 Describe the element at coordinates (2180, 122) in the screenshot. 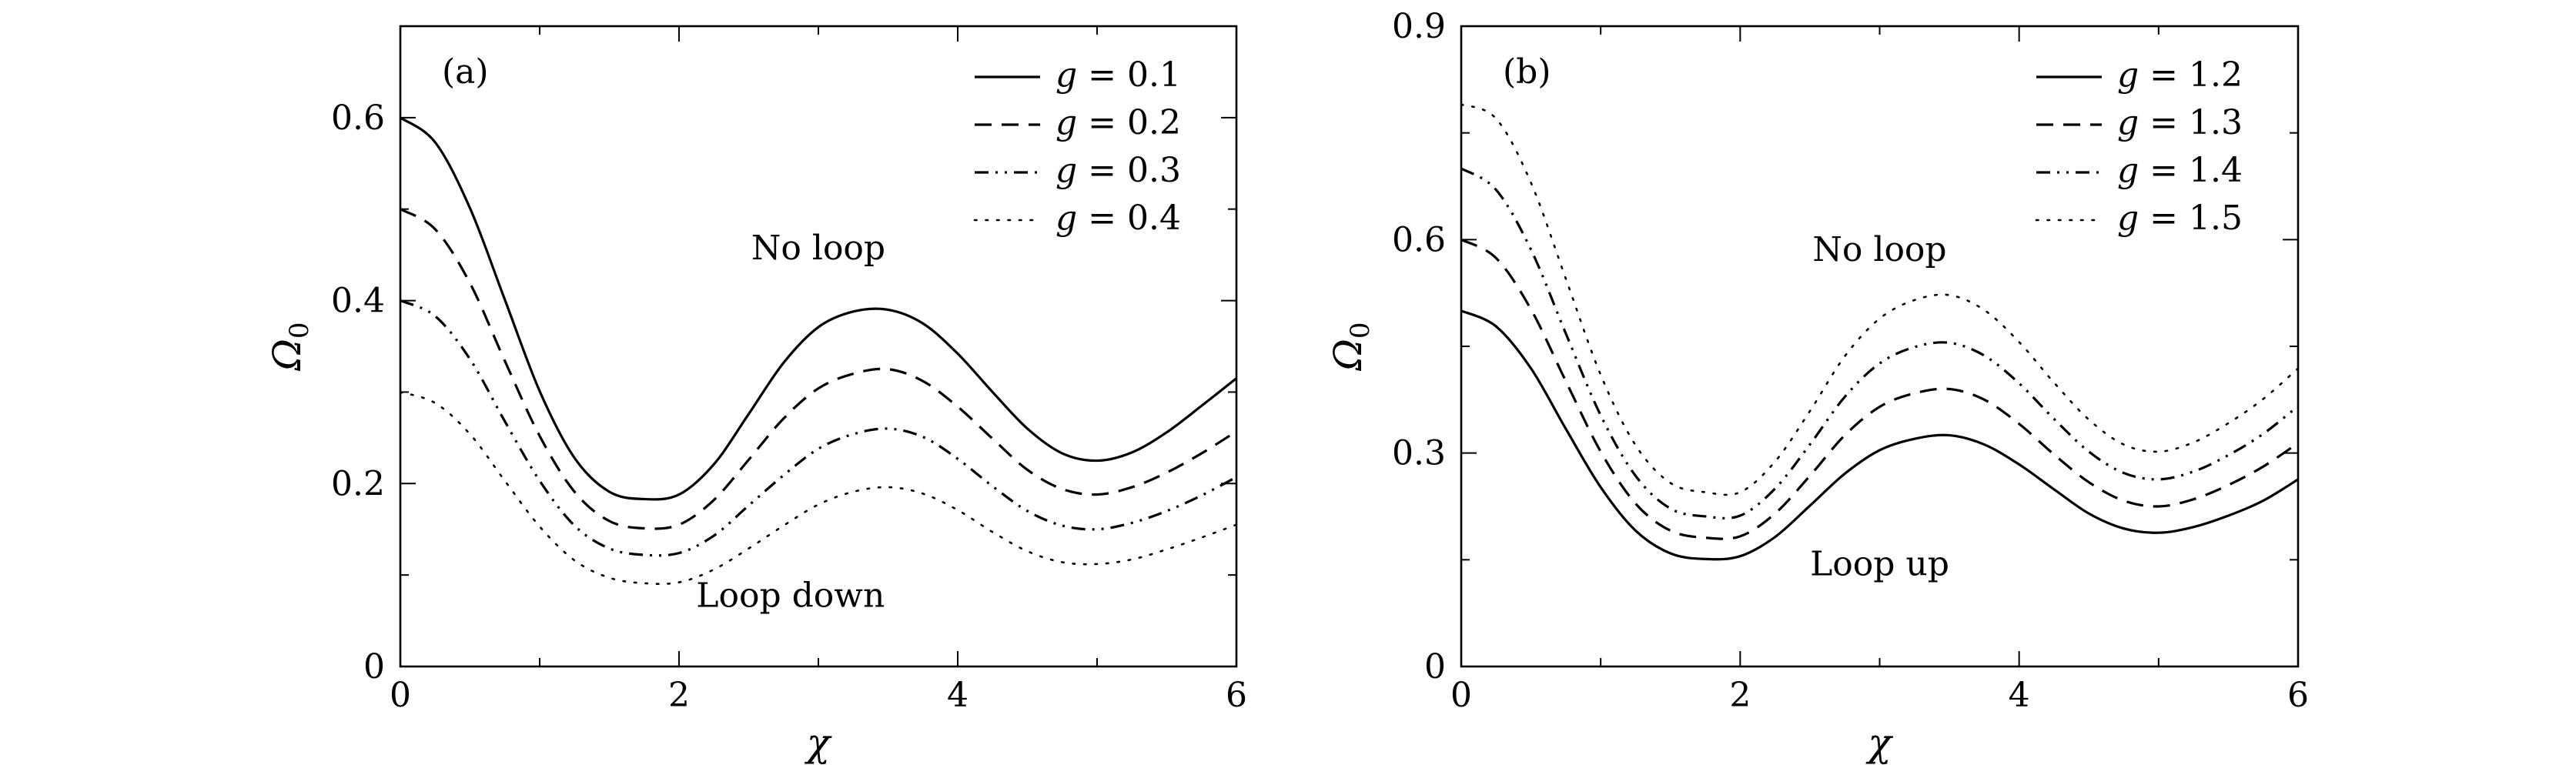

I see `legend-entry: g = 1.3` at that location.